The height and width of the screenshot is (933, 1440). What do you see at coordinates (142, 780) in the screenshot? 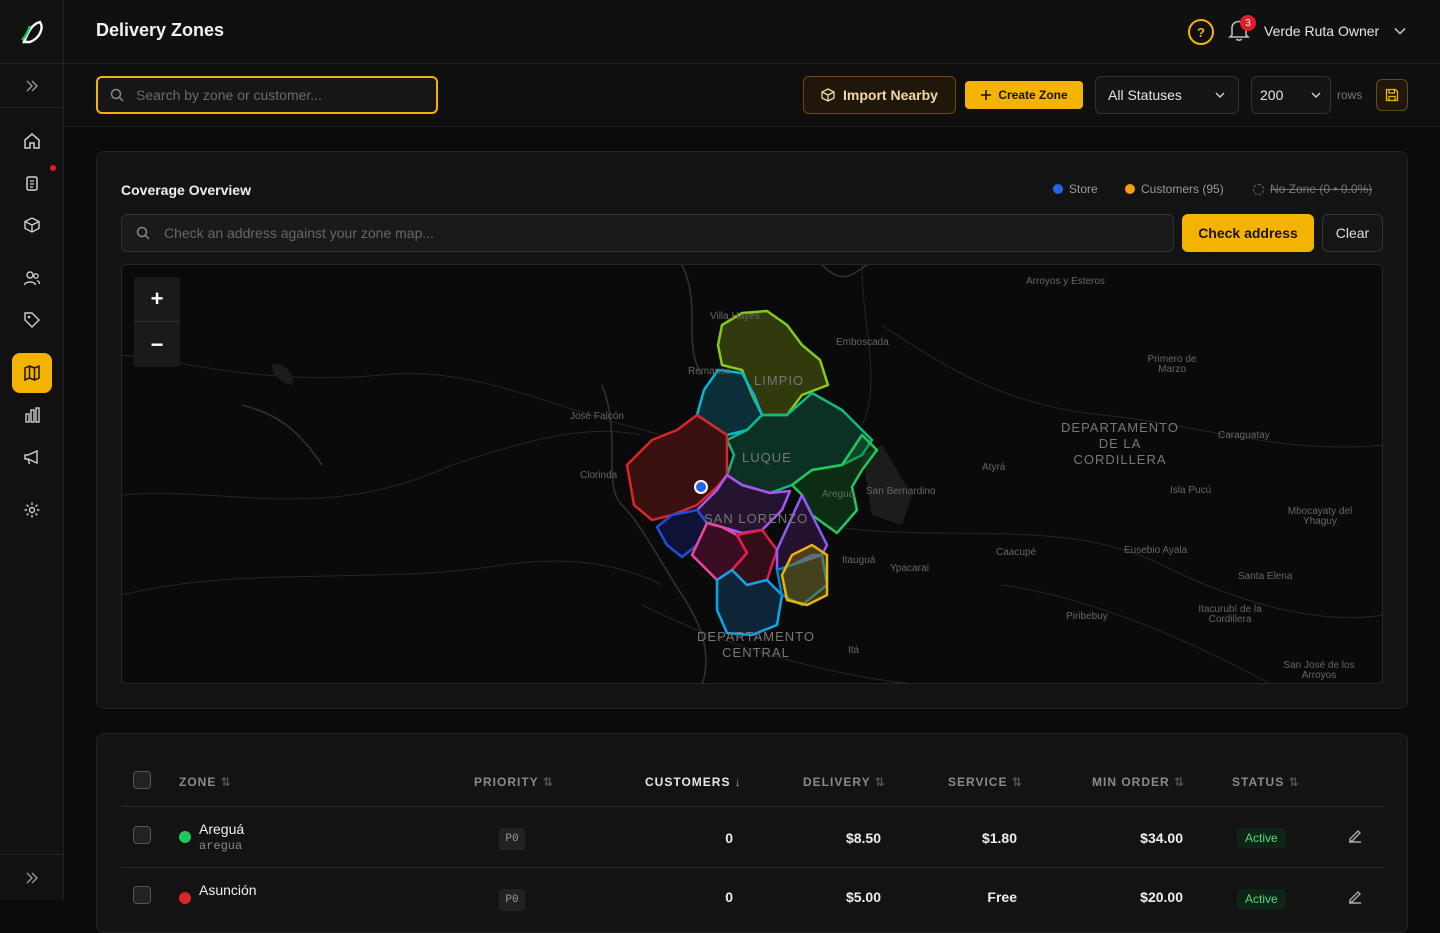
I see `select-all-checkbox` at bounding box center [142, 780].